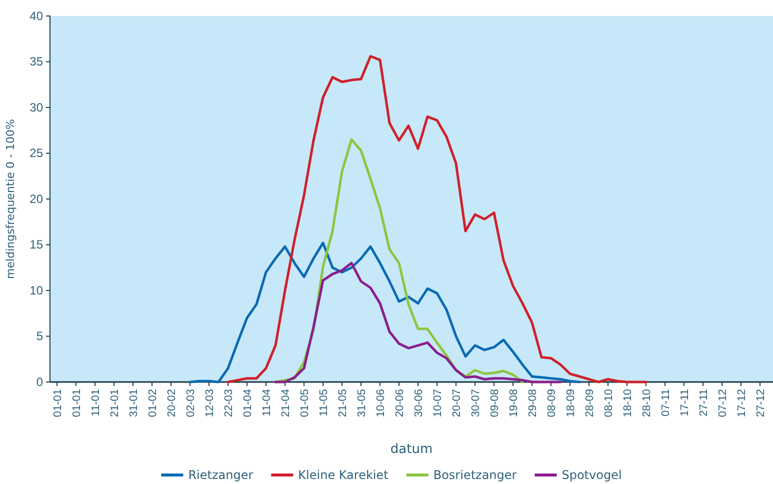 Image resolution: width=773 pixels, height=484 pixels. Describe the element at coordinates (742, 403) in the screenshot. I see `x-tick-label: 17-12` at that location.